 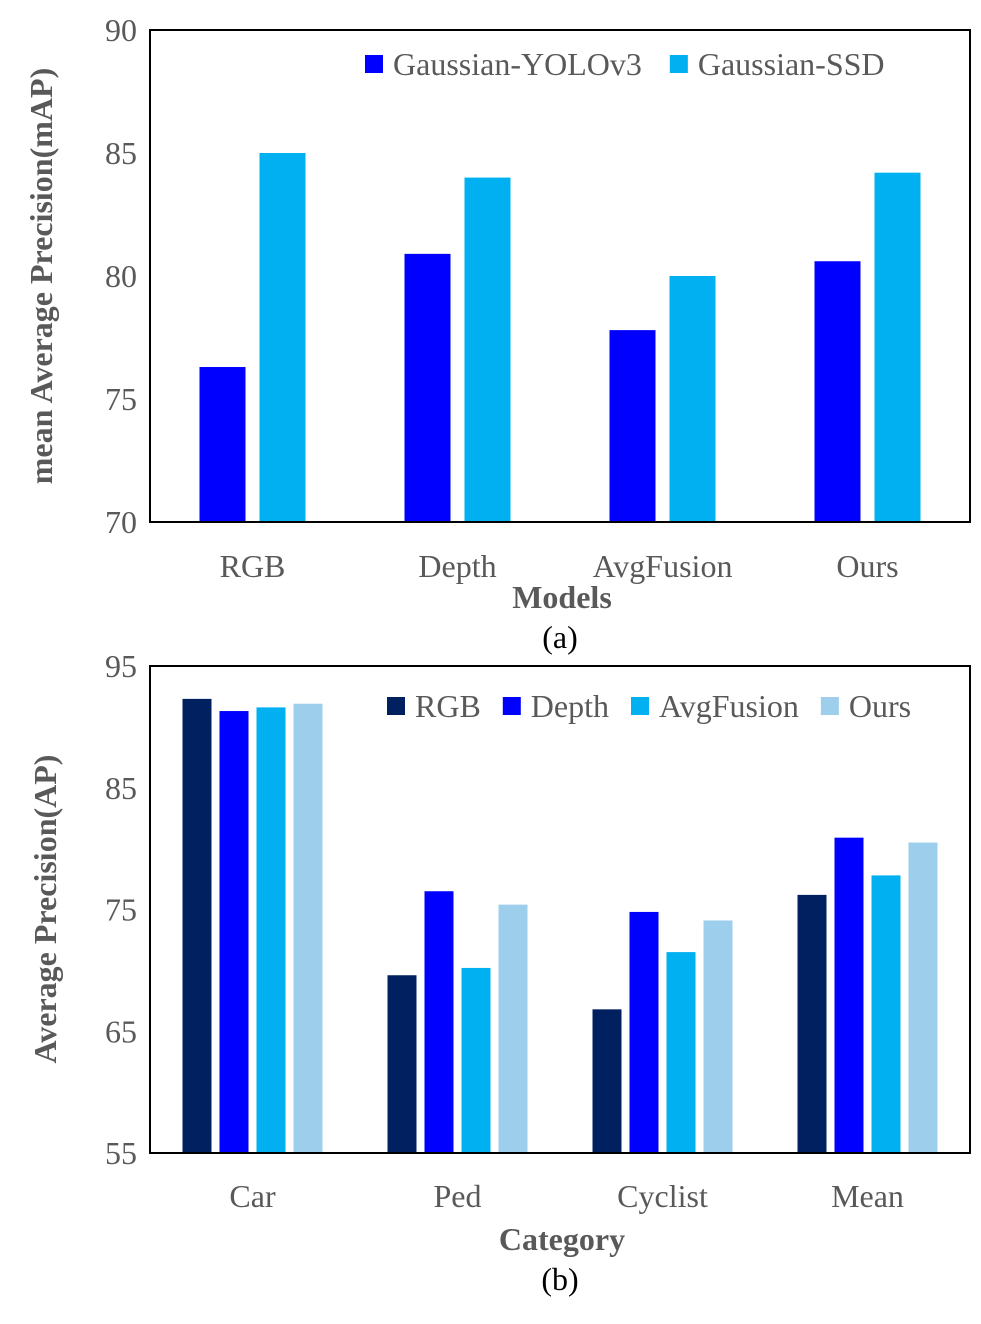 I want to click on chart-b-legend-swatch-depth, so click(x=511, y=706).